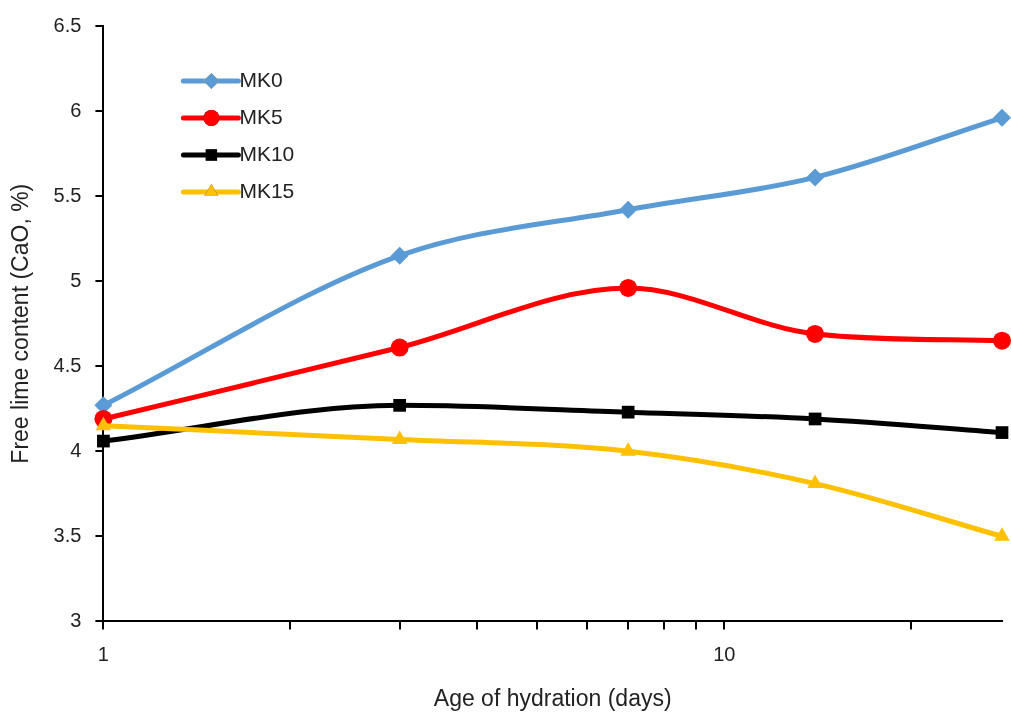  Describe the element at coordinates (67, 194) in the screenshot. I see `y-tick-label: 5.5` at that location.